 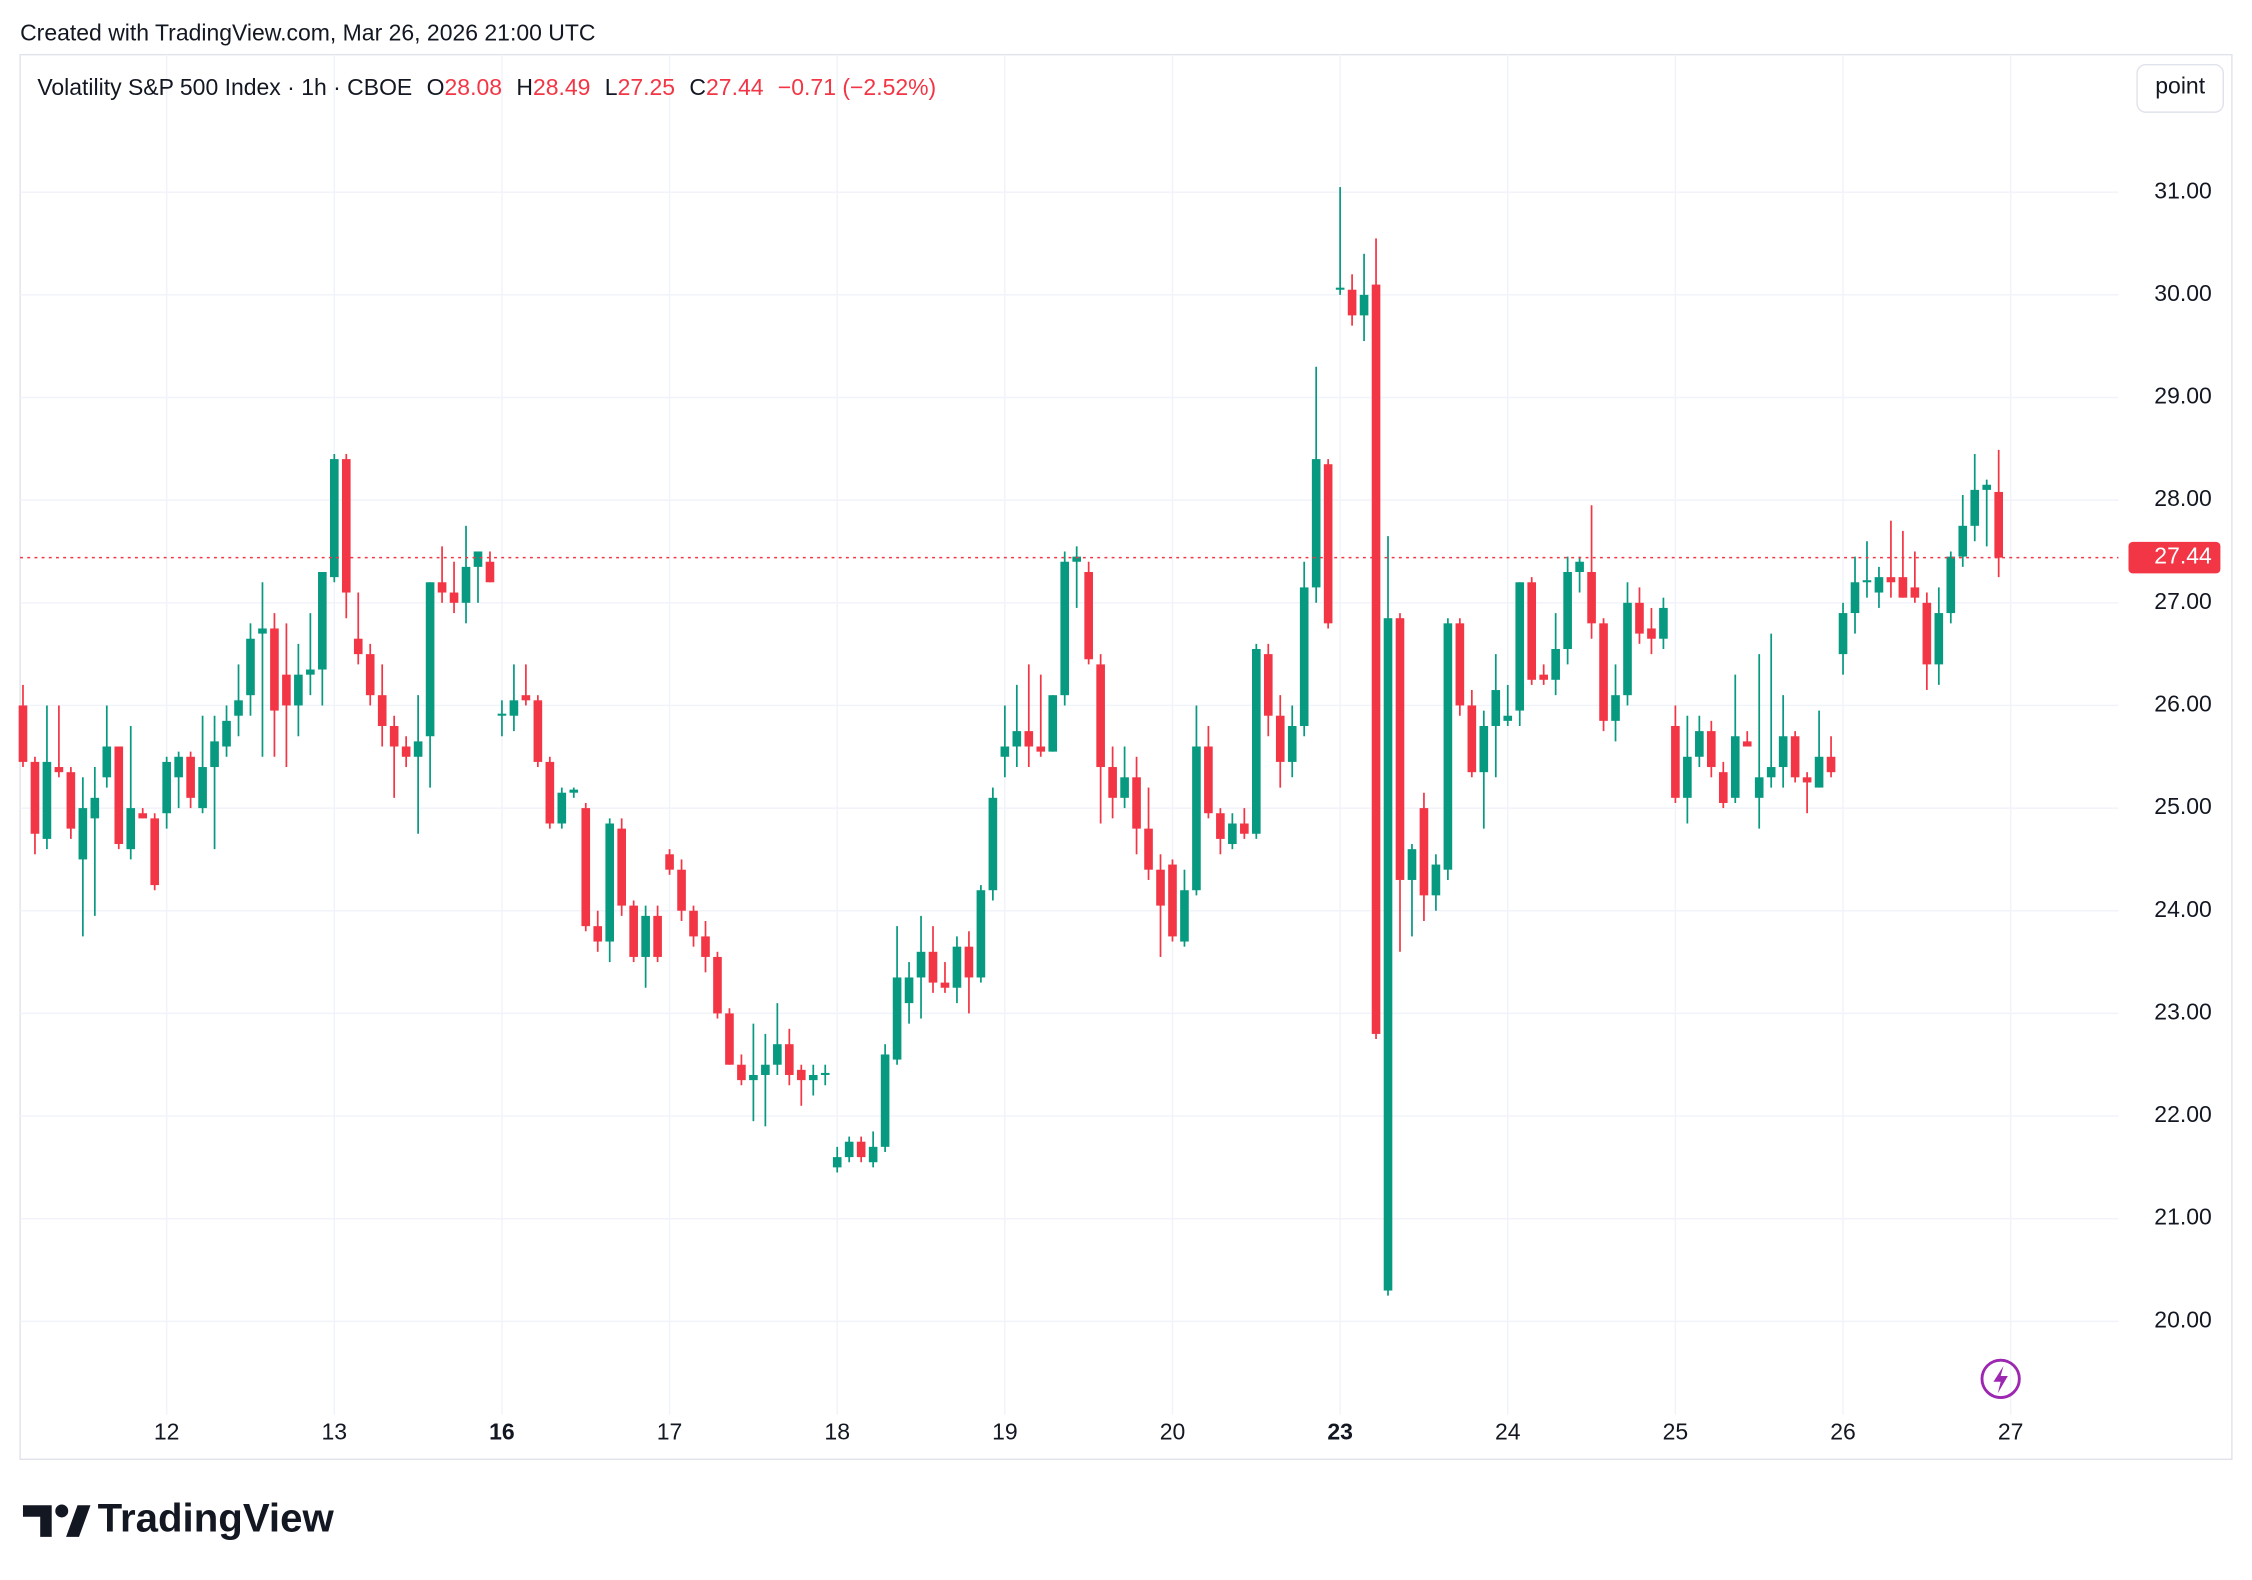 I want to click on legend-value: 28.08, so click(x=473, y=87).